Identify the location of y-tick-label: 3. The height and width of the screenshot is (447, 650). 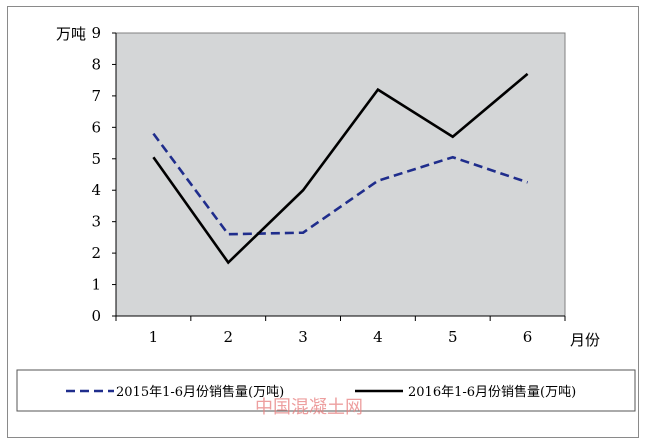
(96, 222).